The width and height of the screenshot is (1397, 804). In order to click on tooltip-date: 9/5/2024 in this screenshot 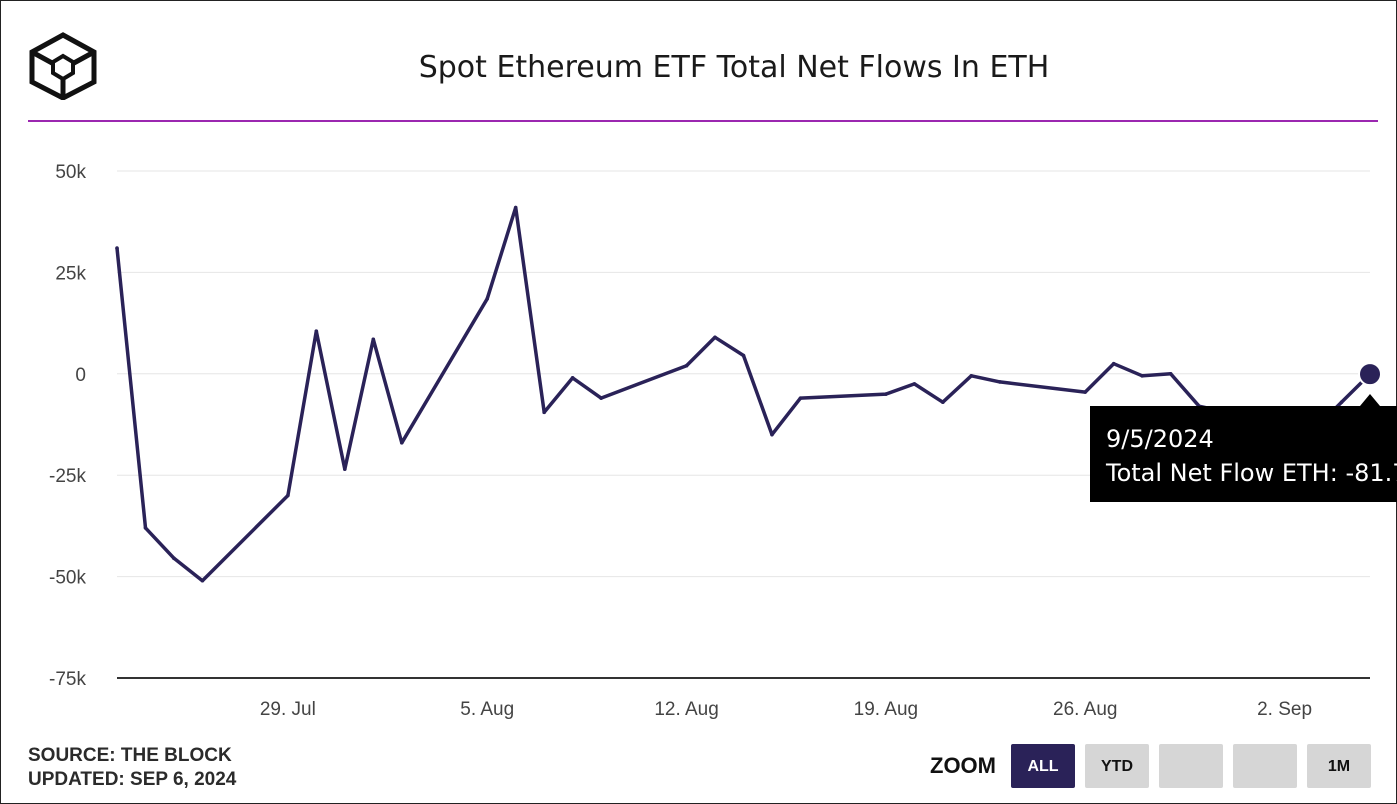, I will do `click(1160, 439)`.